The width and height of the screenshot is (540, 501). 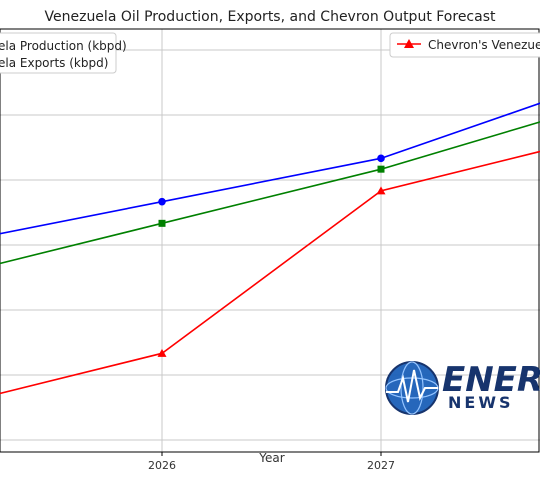 What do you see at coordinates (412, 388) in the screenshot?
I see `globe-pulse-icon` at bounding box center [412, 388].